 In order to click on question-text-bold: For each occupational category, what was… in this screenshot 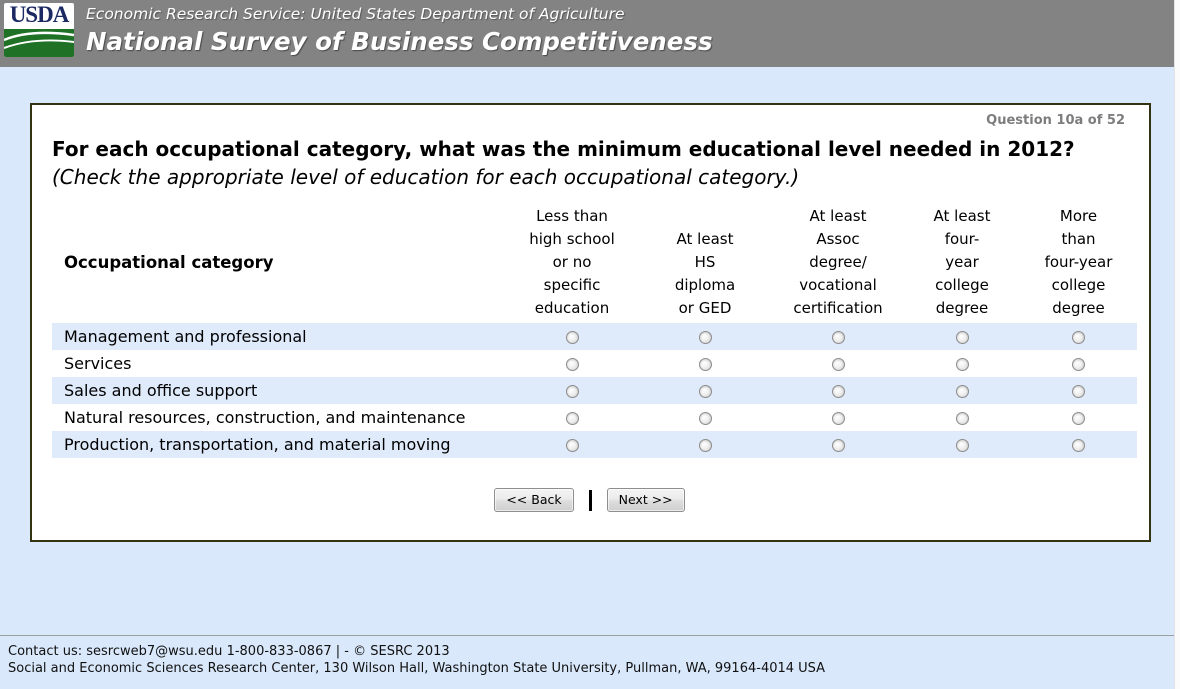, I will do `click(563, 149)`.